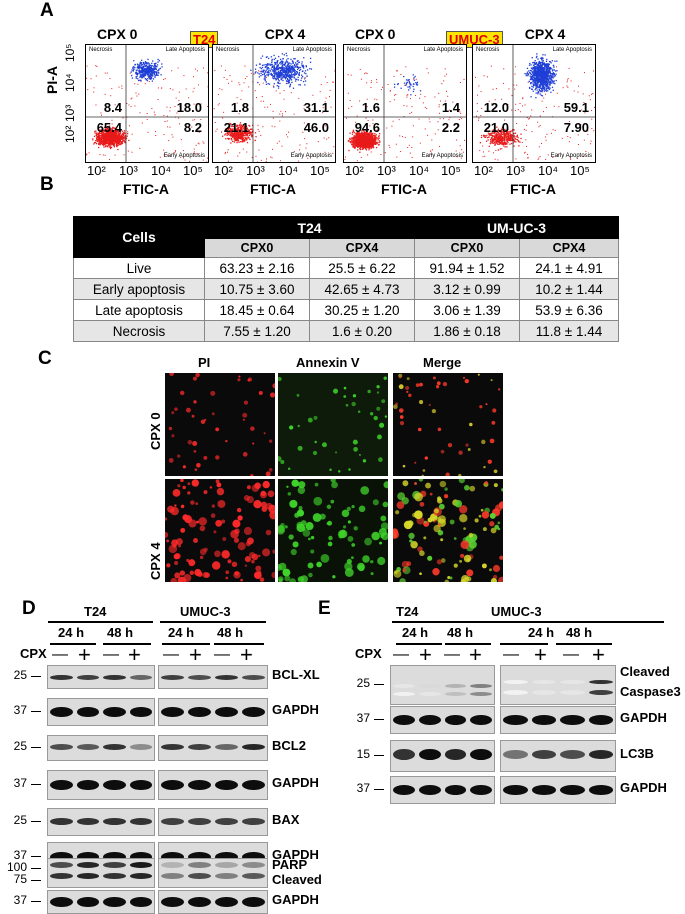  I want to click on quadrant-value-early: 2.2, so click(451, 127).